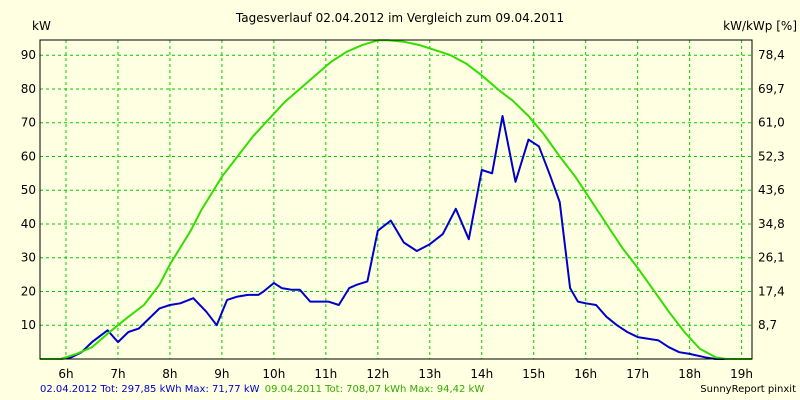  What do you see at coordinates (28, 55) in the screenshot?
I see `y-tick-label-left: 90` at bounding box center [28, 55].